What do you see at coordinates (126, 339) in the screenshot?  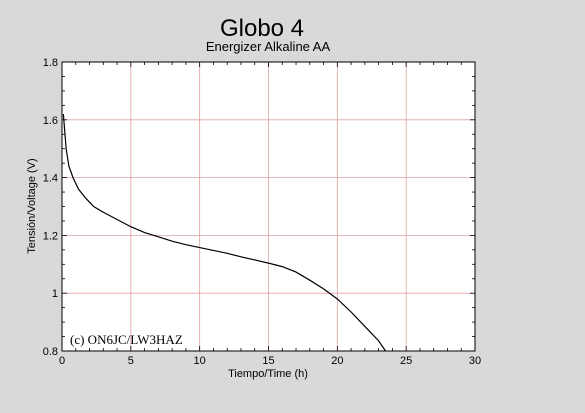 I see `copyright-annotation: (c) ON6JC/LW3HAZ` at bounding box center [126, 339].